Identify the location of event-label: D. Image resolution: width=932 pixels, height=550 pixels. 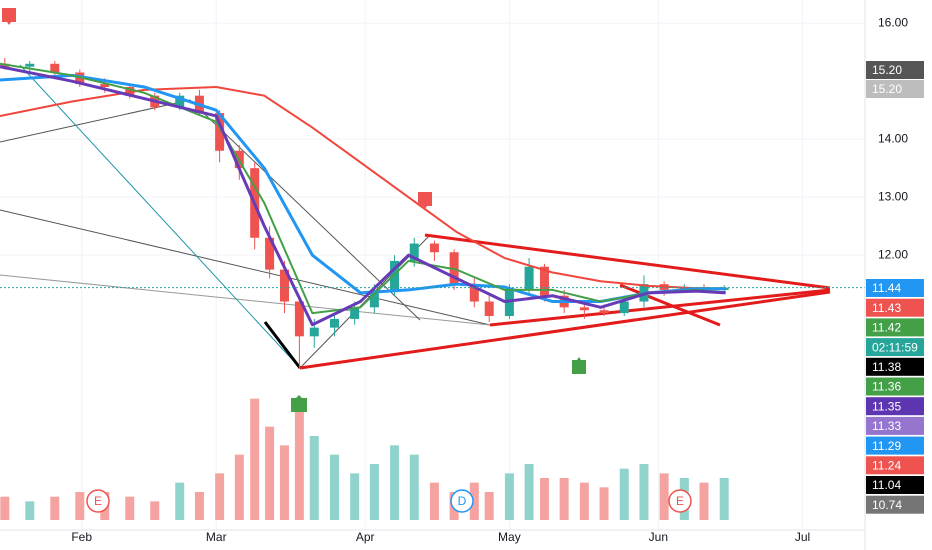
(462, 501).